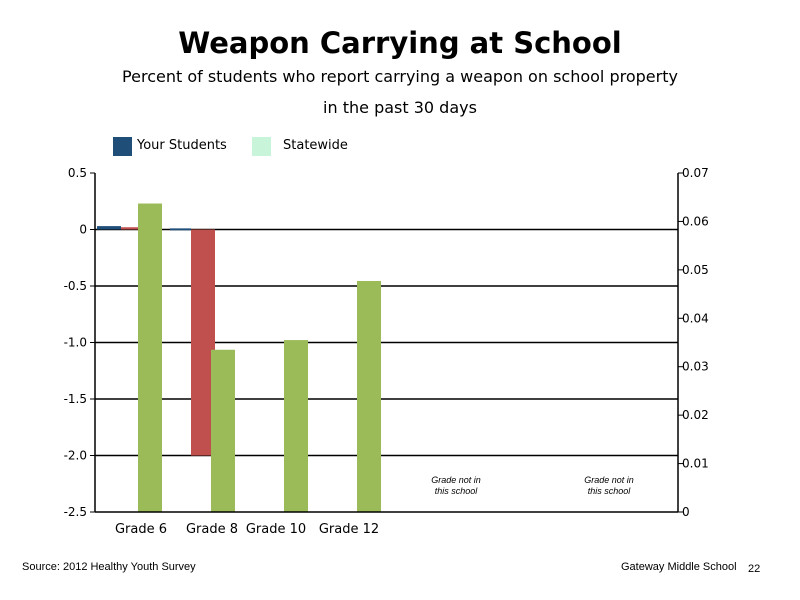 The image size is (800, 600). Describe the element at coordinates (695, 173) in the screenshot. I see `right-tick-label: 0.07` at that location.